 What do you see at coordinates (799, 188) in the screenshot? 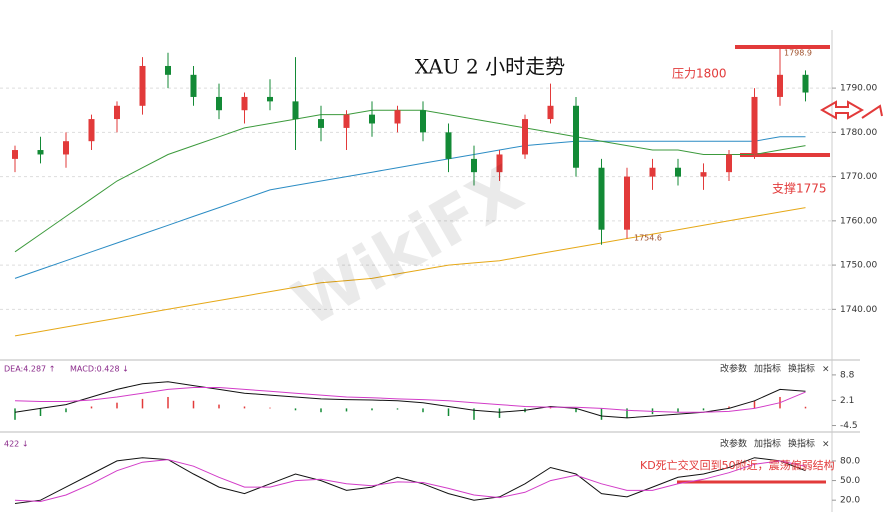
I see `annotation: 支撑1775` at bounding box center [799, 188].